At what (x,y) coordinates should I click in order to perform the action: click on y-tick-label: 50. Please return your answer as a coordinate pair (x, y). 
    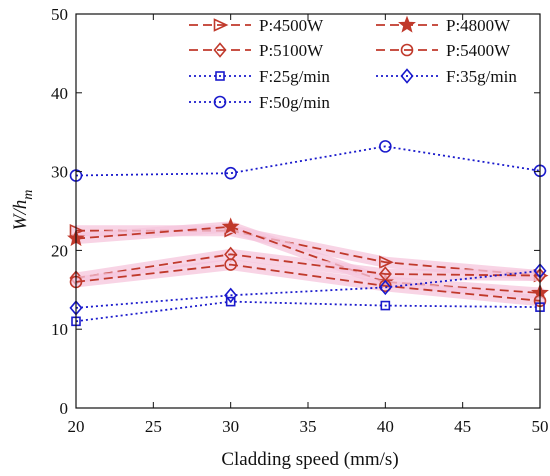
    Looking at the image, I should click on (59, 14).